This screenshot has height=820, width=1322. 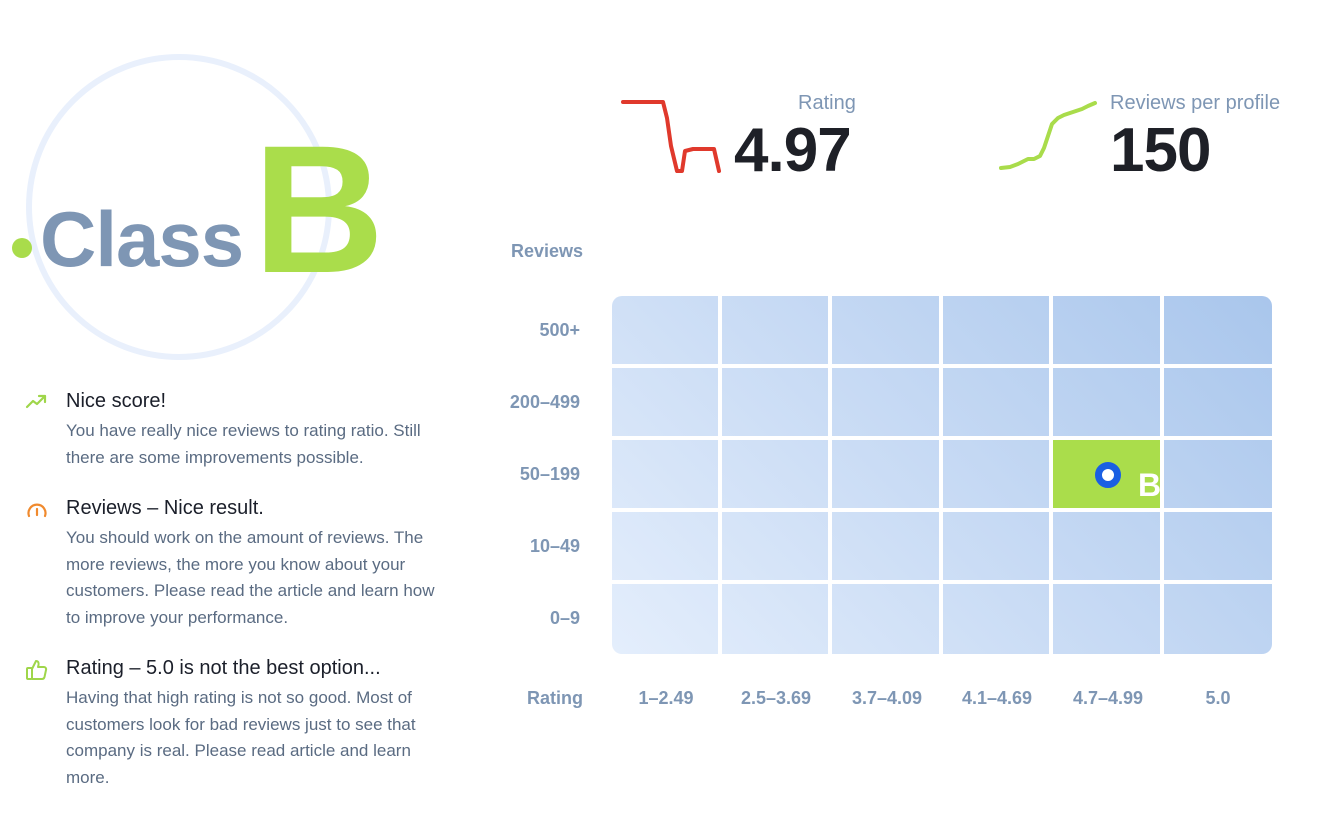 What do you see at coordinates (1150, 485) in the screenshot?
I see `highlighted-cell-grade: B` at bounding box center [1150, 485].